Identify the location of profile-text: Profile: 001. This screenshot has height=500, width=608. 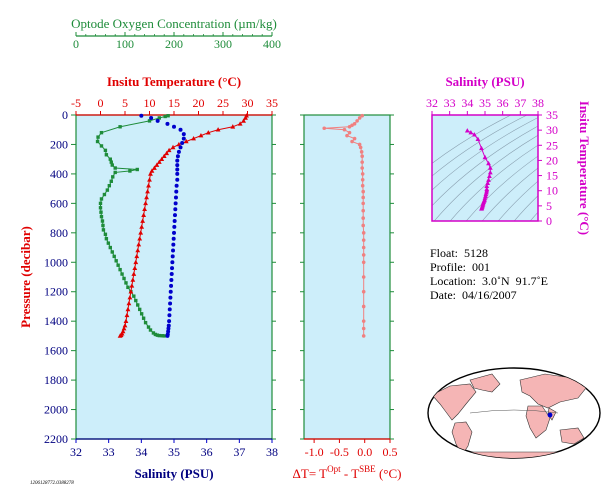
(460, 267).